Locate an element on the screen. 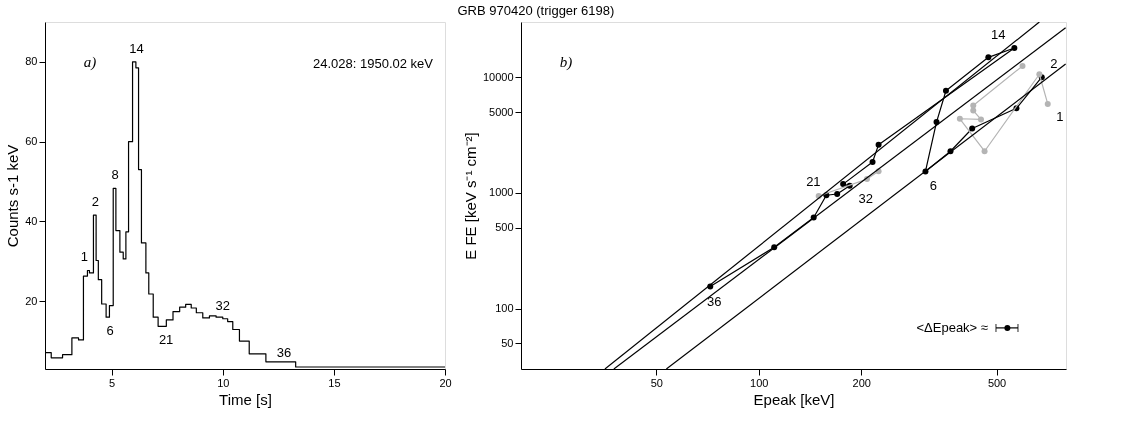  y-tick-label: 5000 is located at coordinates (501, 111).